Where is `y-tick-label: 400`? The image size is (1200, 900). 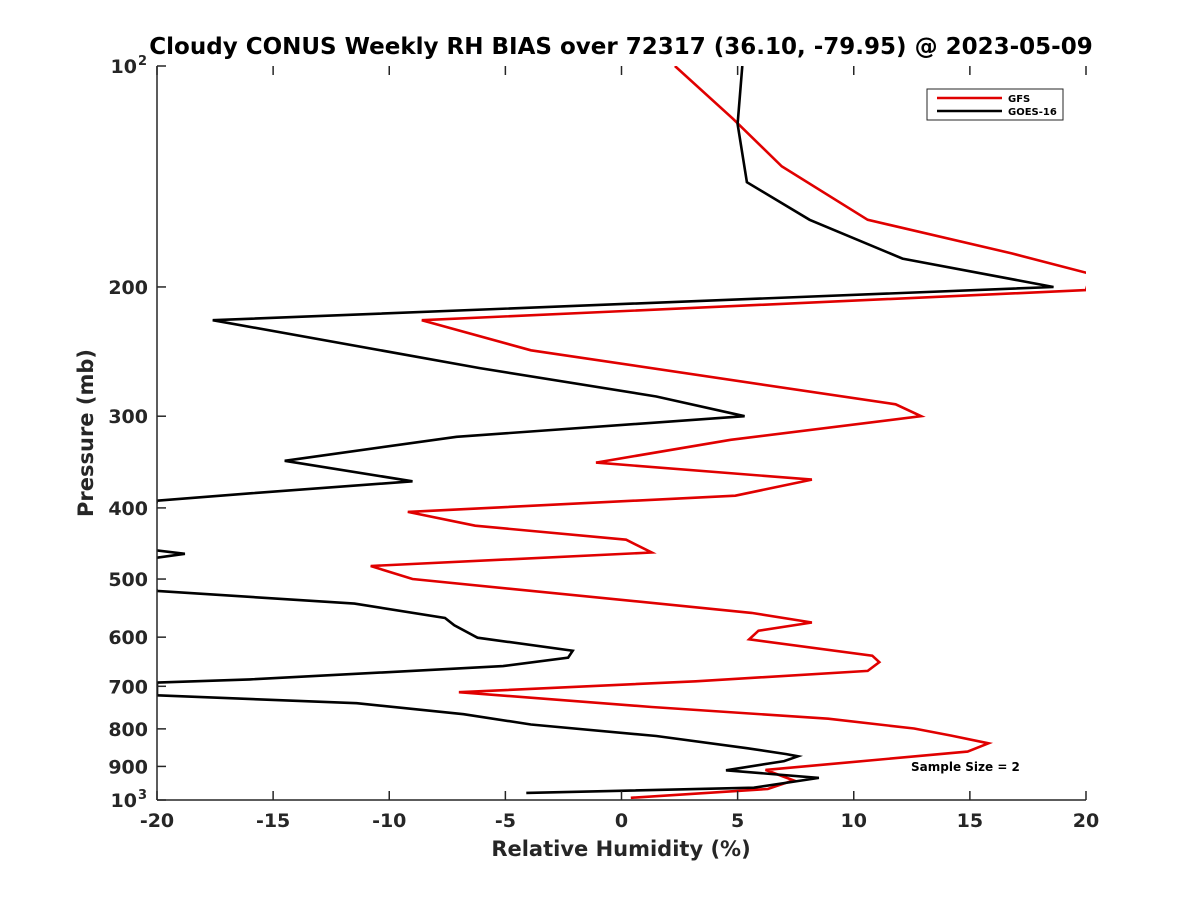
y-tick-label: 400 is located at coordinates (128, 509).